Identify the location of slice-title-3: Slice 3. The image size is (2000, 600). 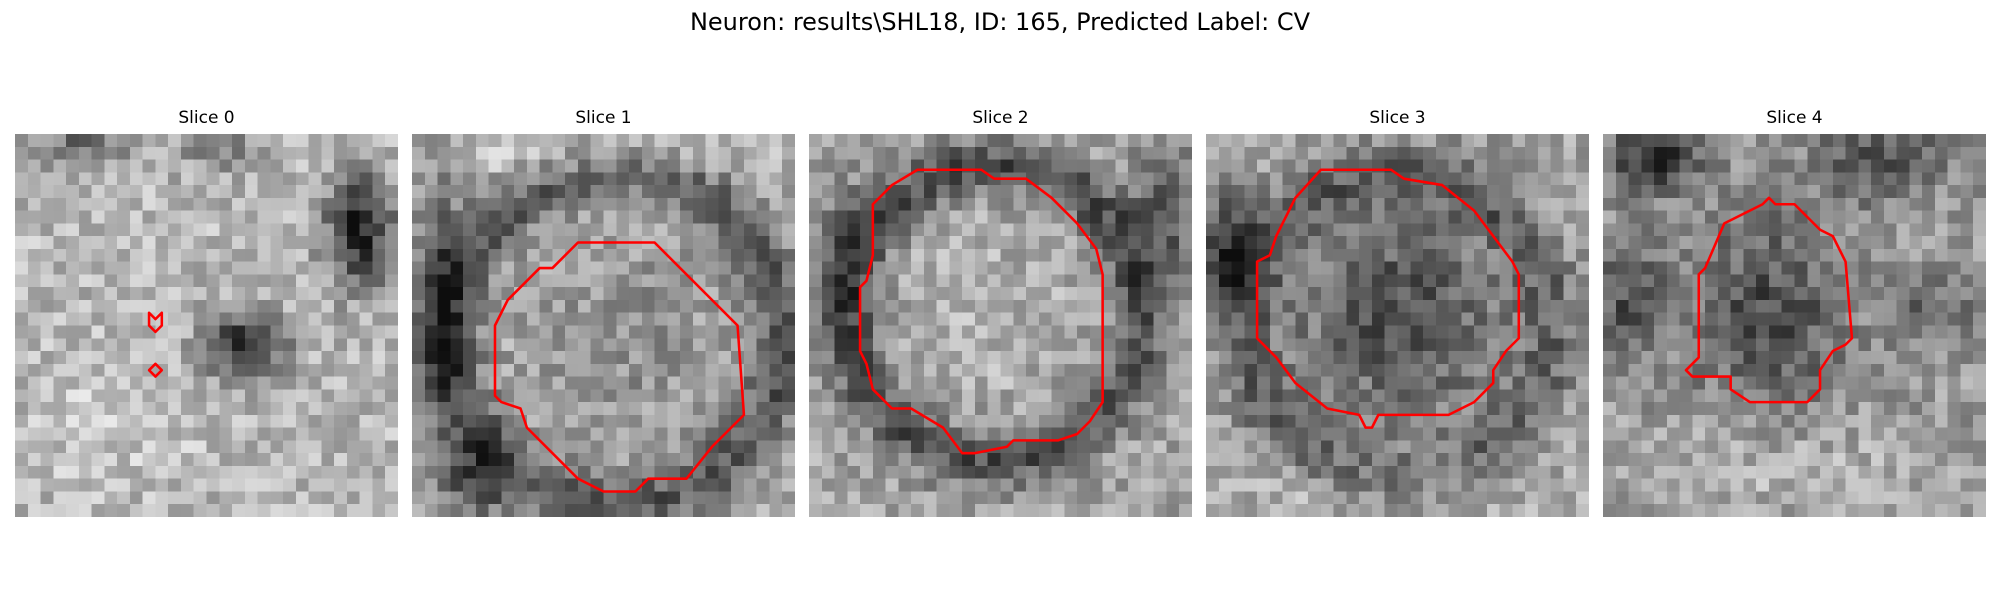
(1397, 118).